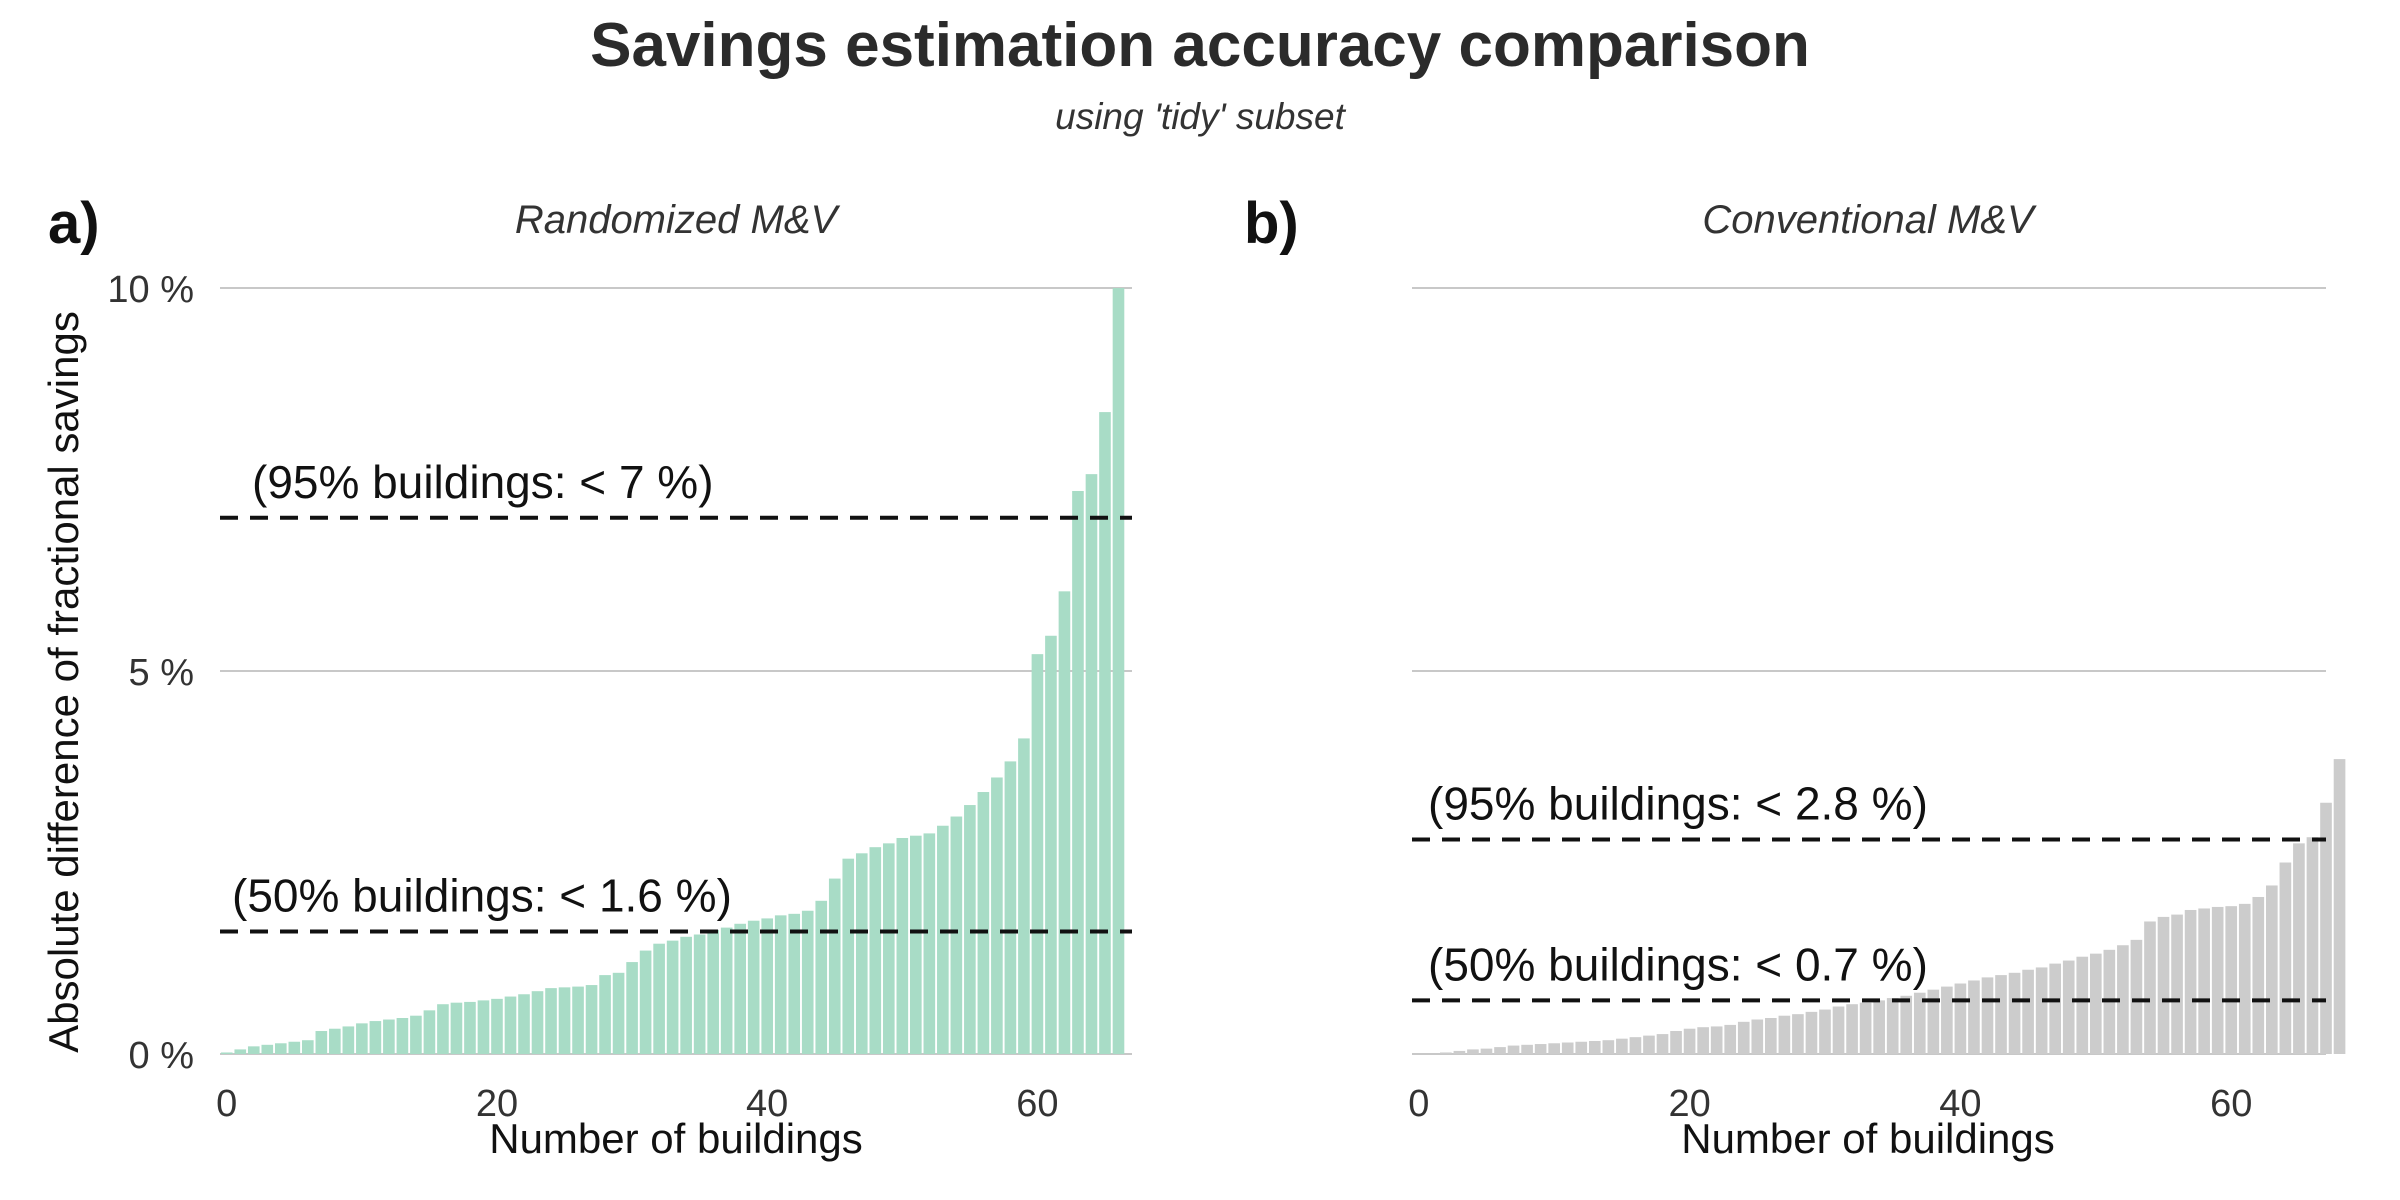  What do you see at coordinates (1418, 1104) in the screenshot?
I see `panel-b-x-tick-label: 0` at bounding box center [1418, 1104].